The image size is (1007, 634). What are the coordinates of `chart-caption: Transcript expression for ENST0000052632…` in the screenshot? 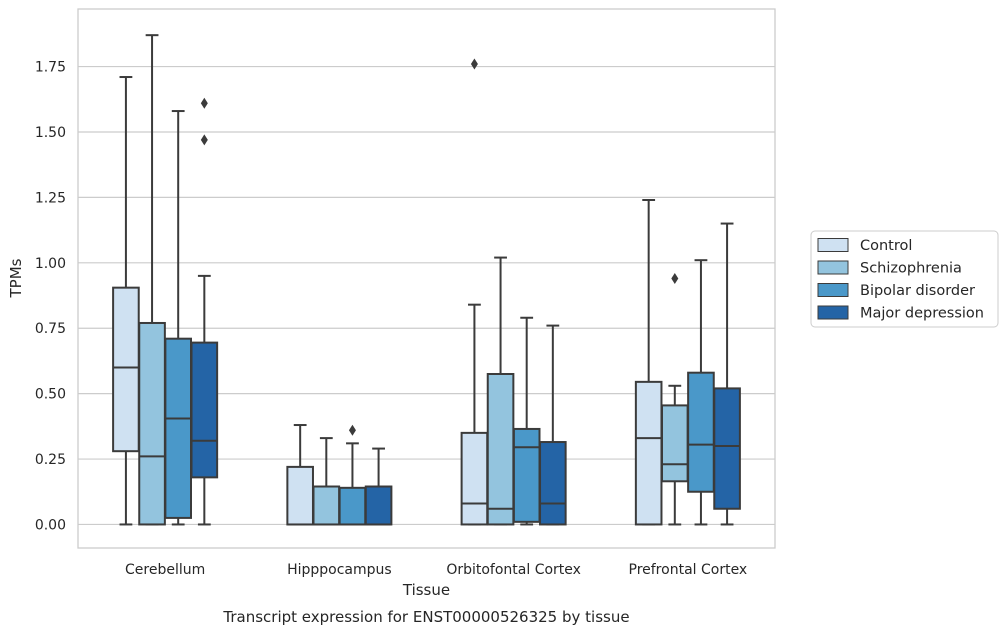 It's located at (425, 617).